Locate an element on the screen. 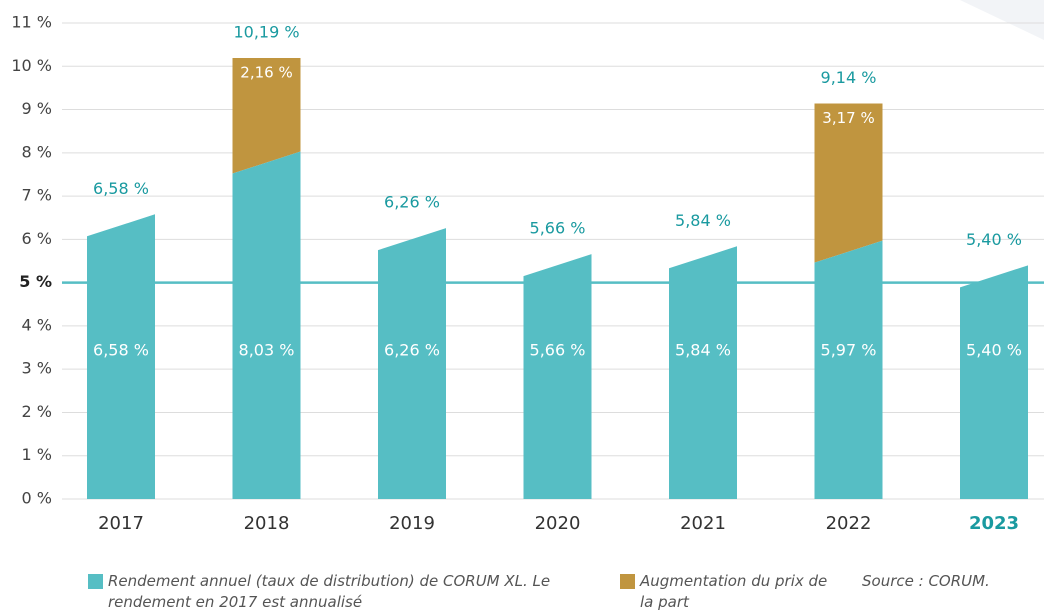  x-tick-label: 2022 is located at coordinates (849, 523).